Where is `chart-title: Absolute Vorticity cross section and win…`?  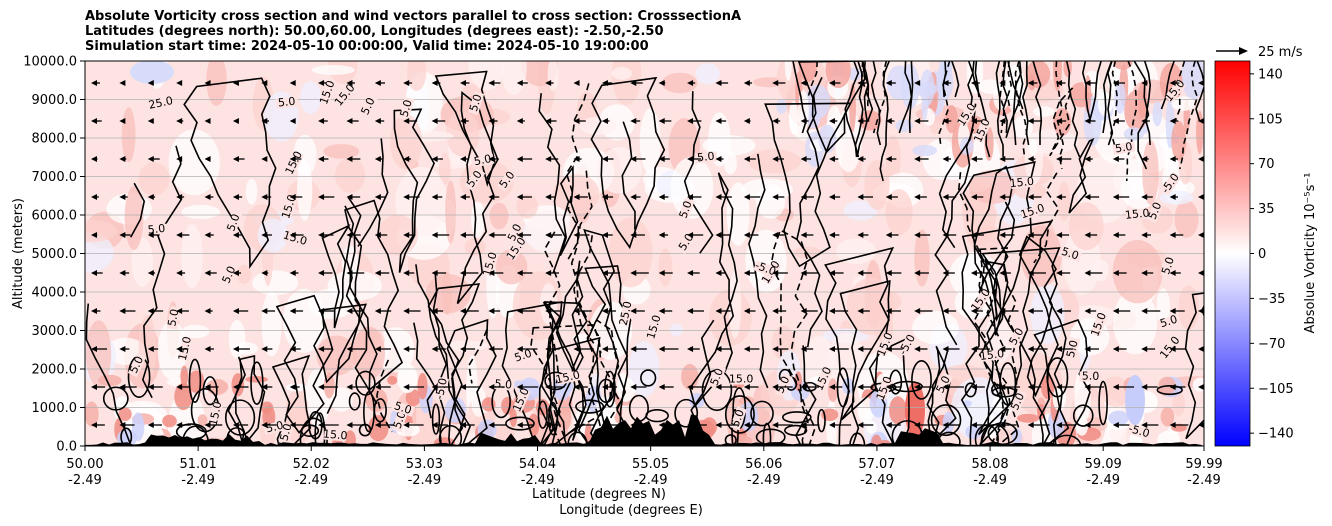 chart-title: Absolute Vorticity cross section and win… is located at coordinates (413, 31).